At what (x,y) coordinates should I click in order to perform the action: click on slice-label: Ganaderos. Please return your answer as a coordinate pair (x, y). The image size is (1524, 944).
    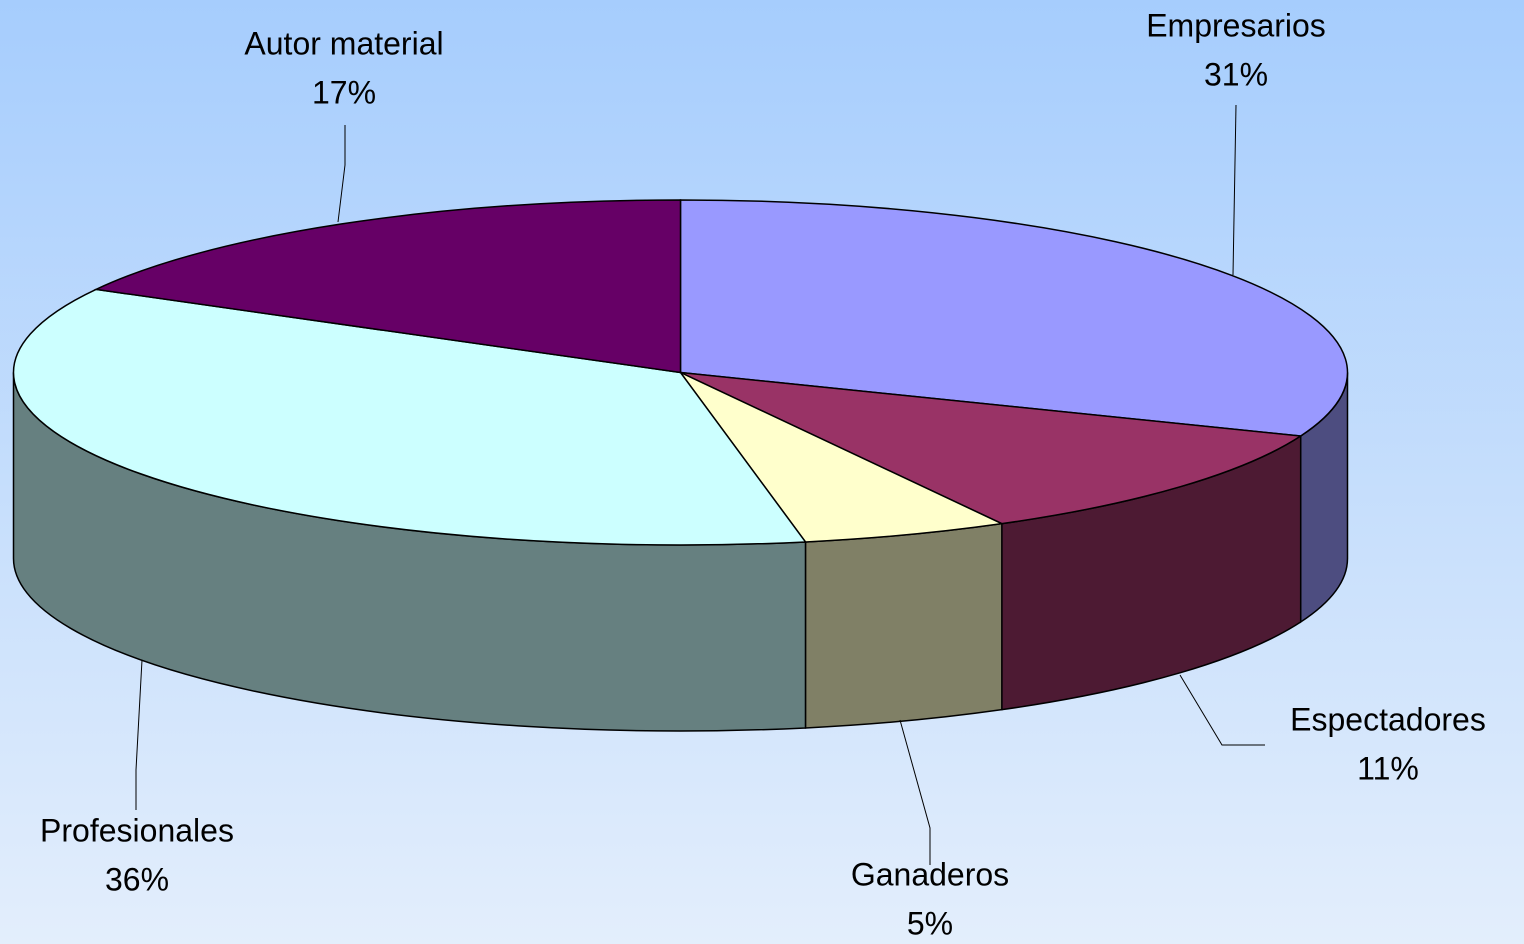
    Looking at the image, I should click on (930, 874).